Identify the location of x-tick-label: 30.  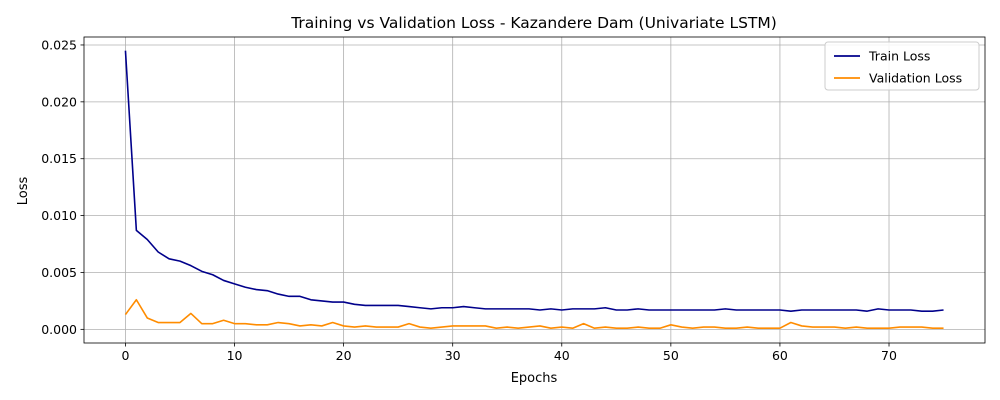
(453, 355).